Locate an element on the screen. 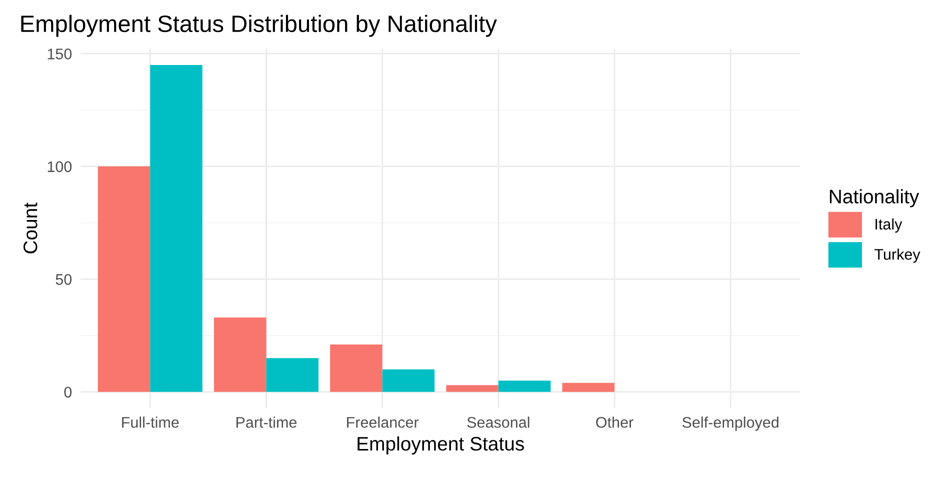  y-tick-label: 0 is located at coordinates (68, 392).